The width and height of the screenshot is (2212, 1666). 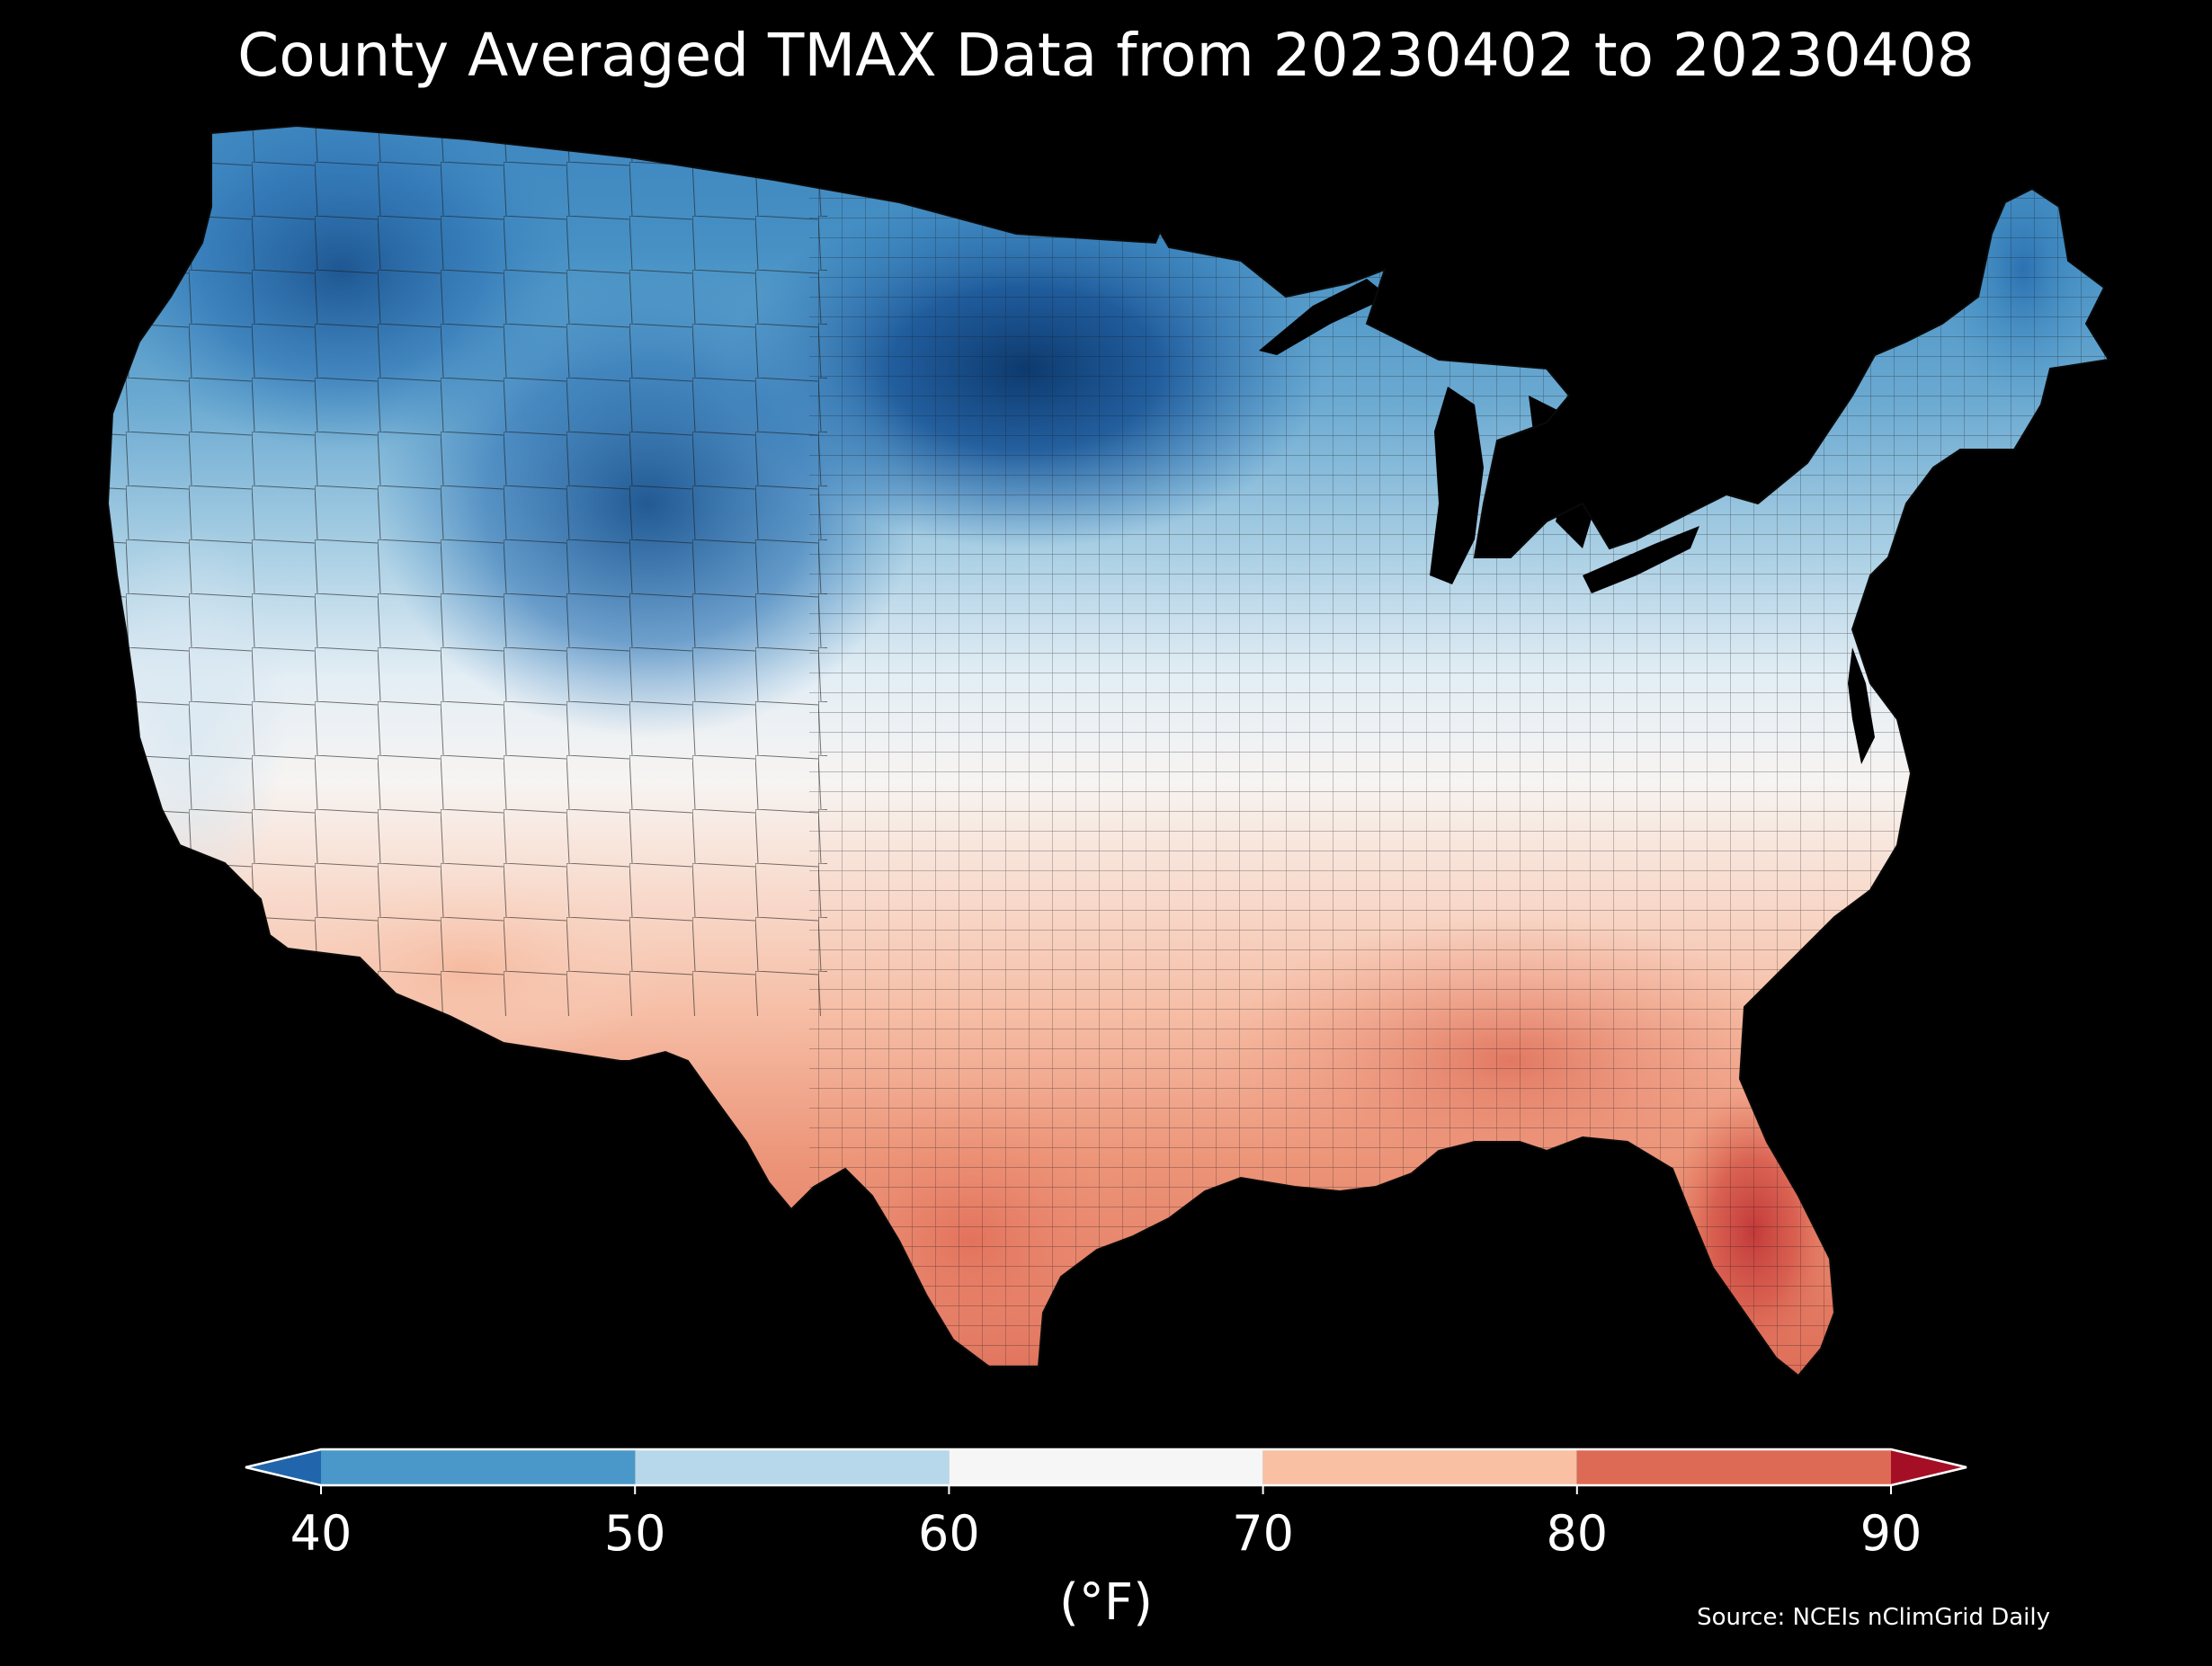 What do you see at coordinates (1577, 1533) in the screenshot?
I see `colorbar-tick-label-4: 80` at bounding box center [1577, 1533].